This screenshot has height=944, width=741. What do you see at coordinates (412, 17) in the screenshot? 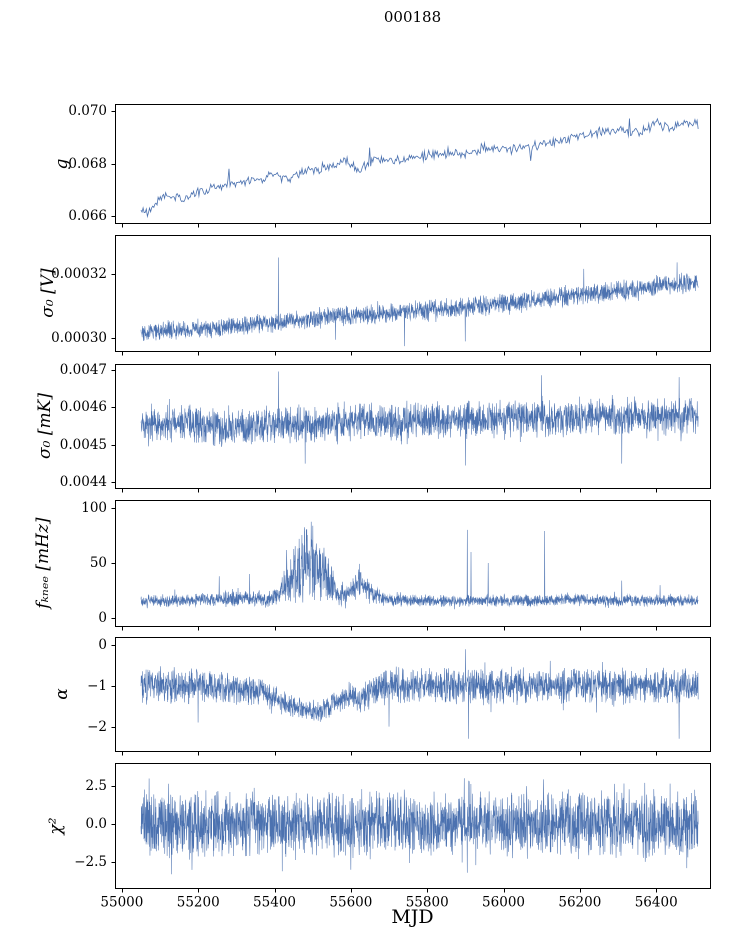
I see `chart-title: 000188` at bounding box center [412, 17].